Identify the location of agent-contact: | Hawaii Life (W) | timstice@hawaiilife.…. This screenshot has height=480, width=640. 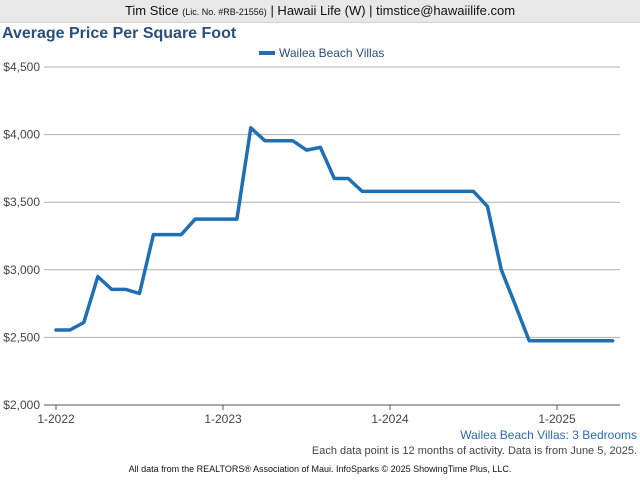
(393, 10).